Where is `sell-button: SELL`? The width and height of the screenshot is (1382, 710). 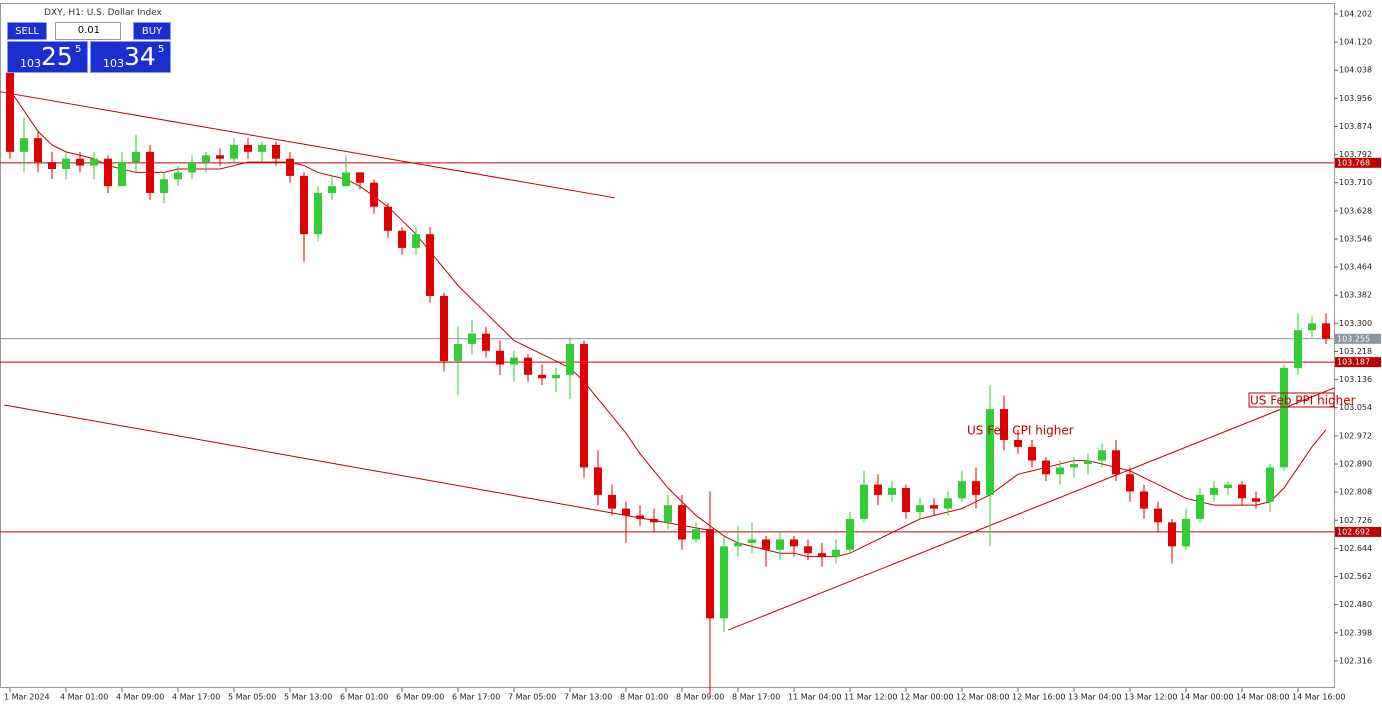 sell-button: SELL is located at coordinates (27, 31).